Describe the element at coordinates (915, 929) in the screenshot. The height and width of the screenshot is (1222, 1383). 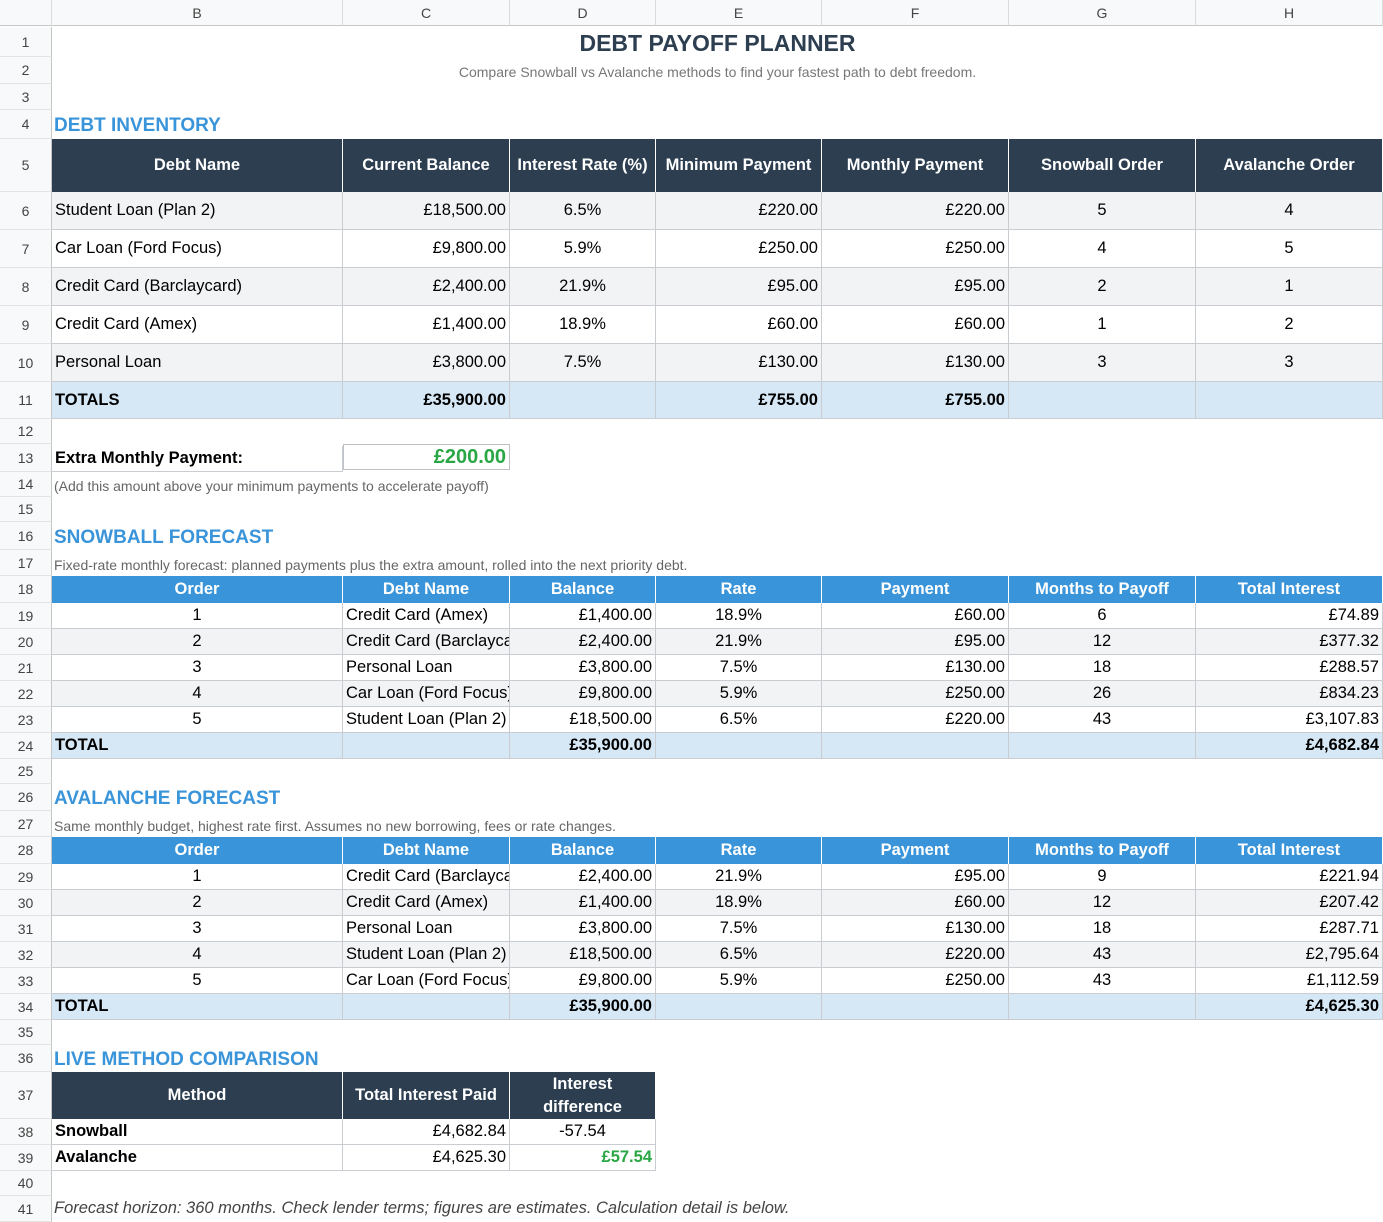
I see `avalanche-cell: £130.00` at that location.